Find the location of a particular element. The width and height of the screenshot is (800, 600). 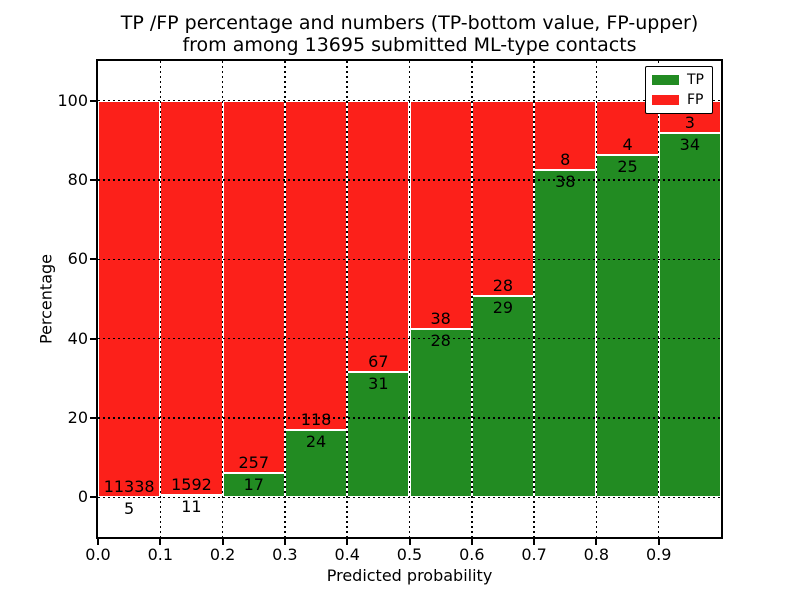

tp-count-label: 25 is located at coordinates (627, 167).